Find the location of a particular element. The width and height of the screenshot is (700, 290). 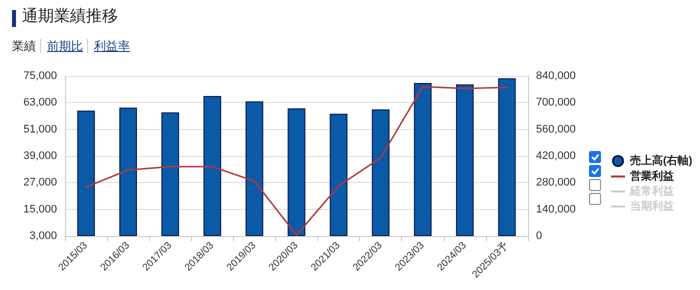

legend-label: 売上高(右軸) is located at coordinates (661, 160).